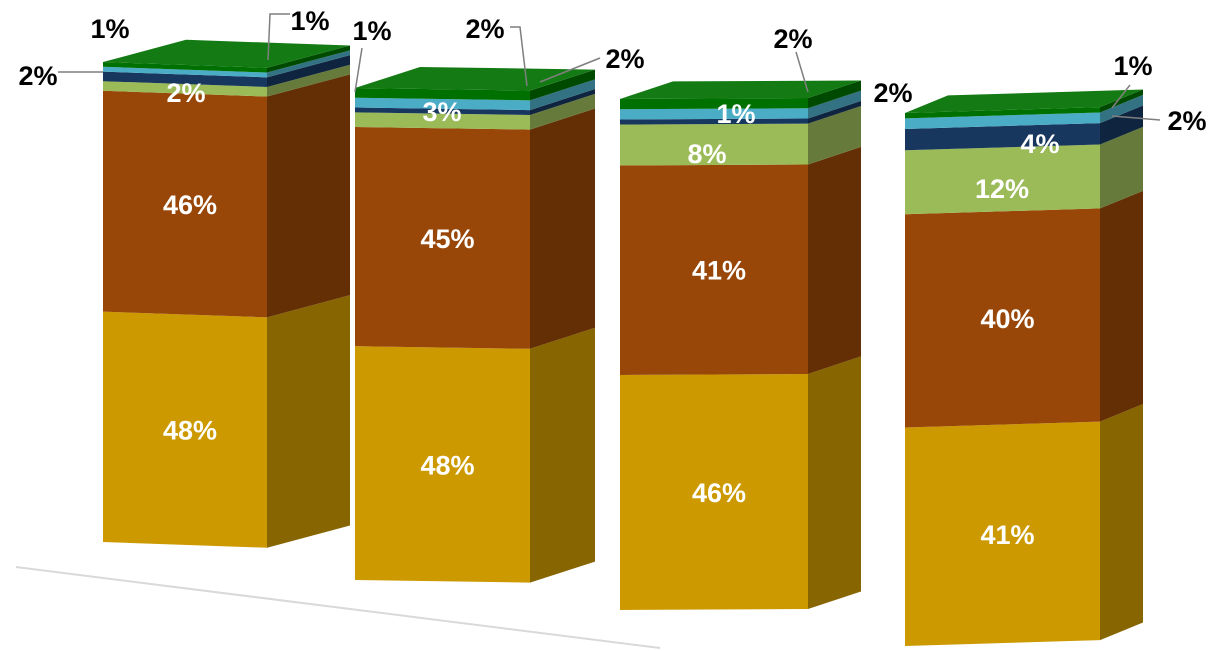 The width and height of the screenshot is (1209, 651). Describe the element at coordinates (308, 421) in the screenshot. I see `bar-1-segment-1-side` at that location.